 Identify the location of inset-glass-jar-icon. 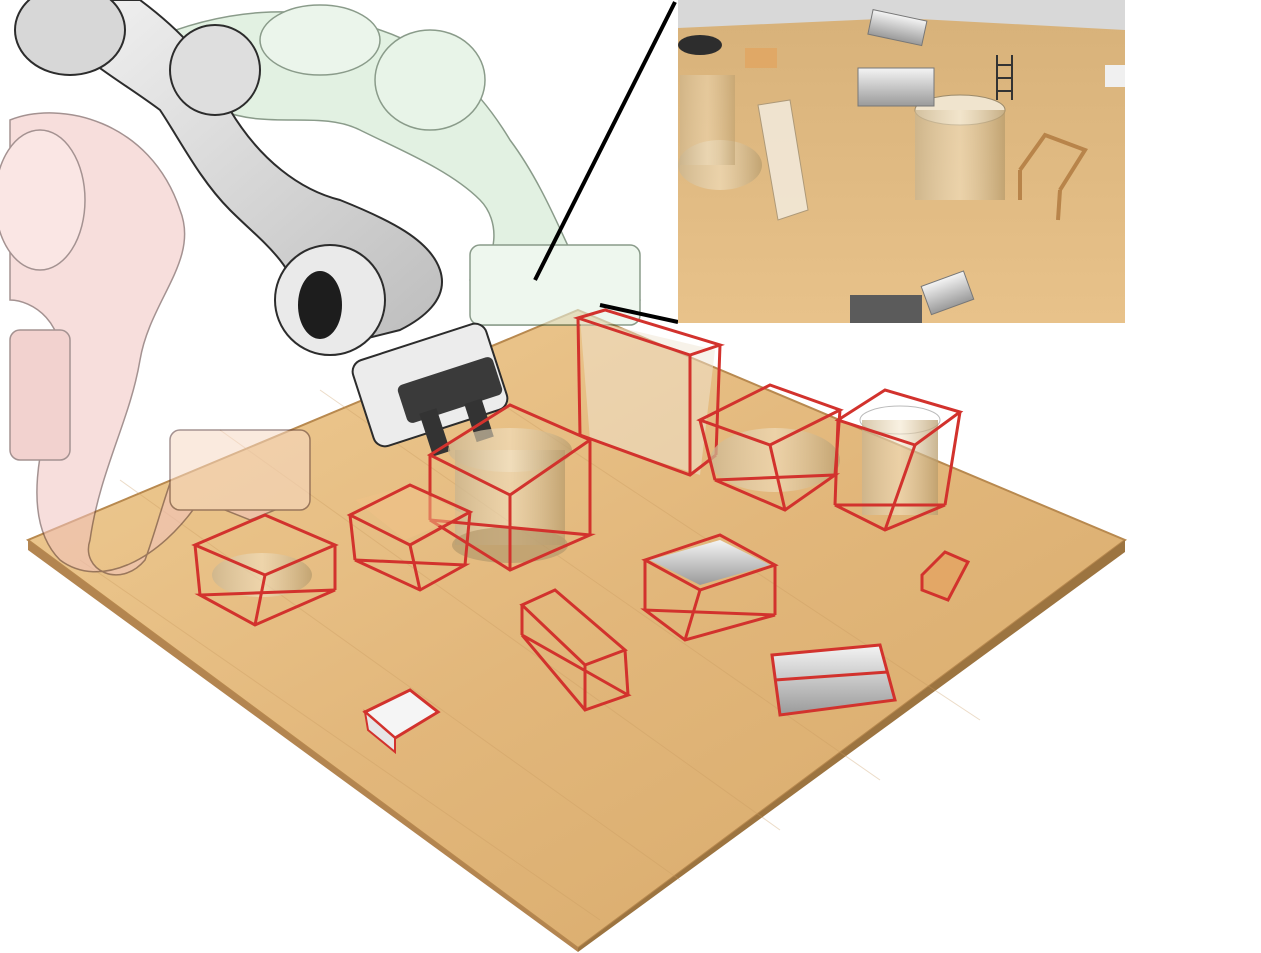
(960, 147).